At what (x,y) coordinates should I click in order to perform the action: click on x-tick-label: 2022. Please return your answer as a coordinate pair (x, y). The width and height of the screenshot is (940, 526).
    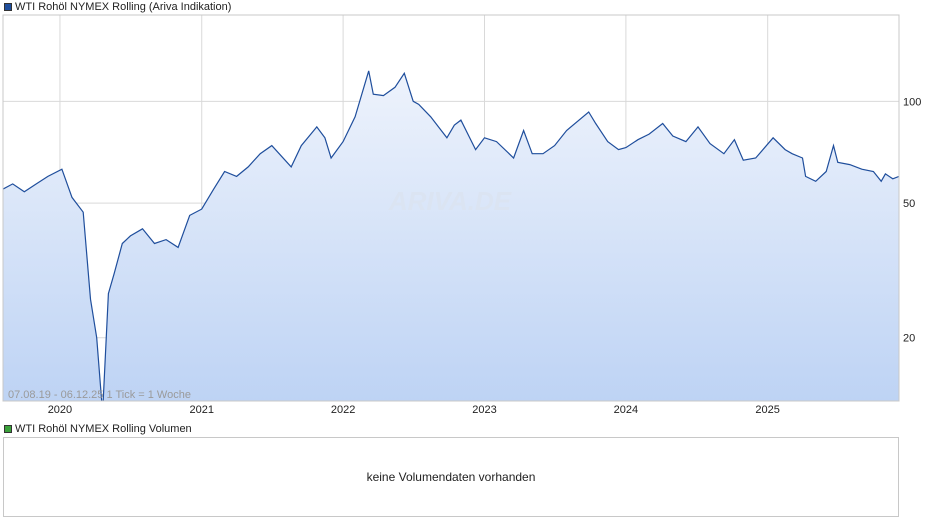
    Looking at the image, I should click on (343, 410).